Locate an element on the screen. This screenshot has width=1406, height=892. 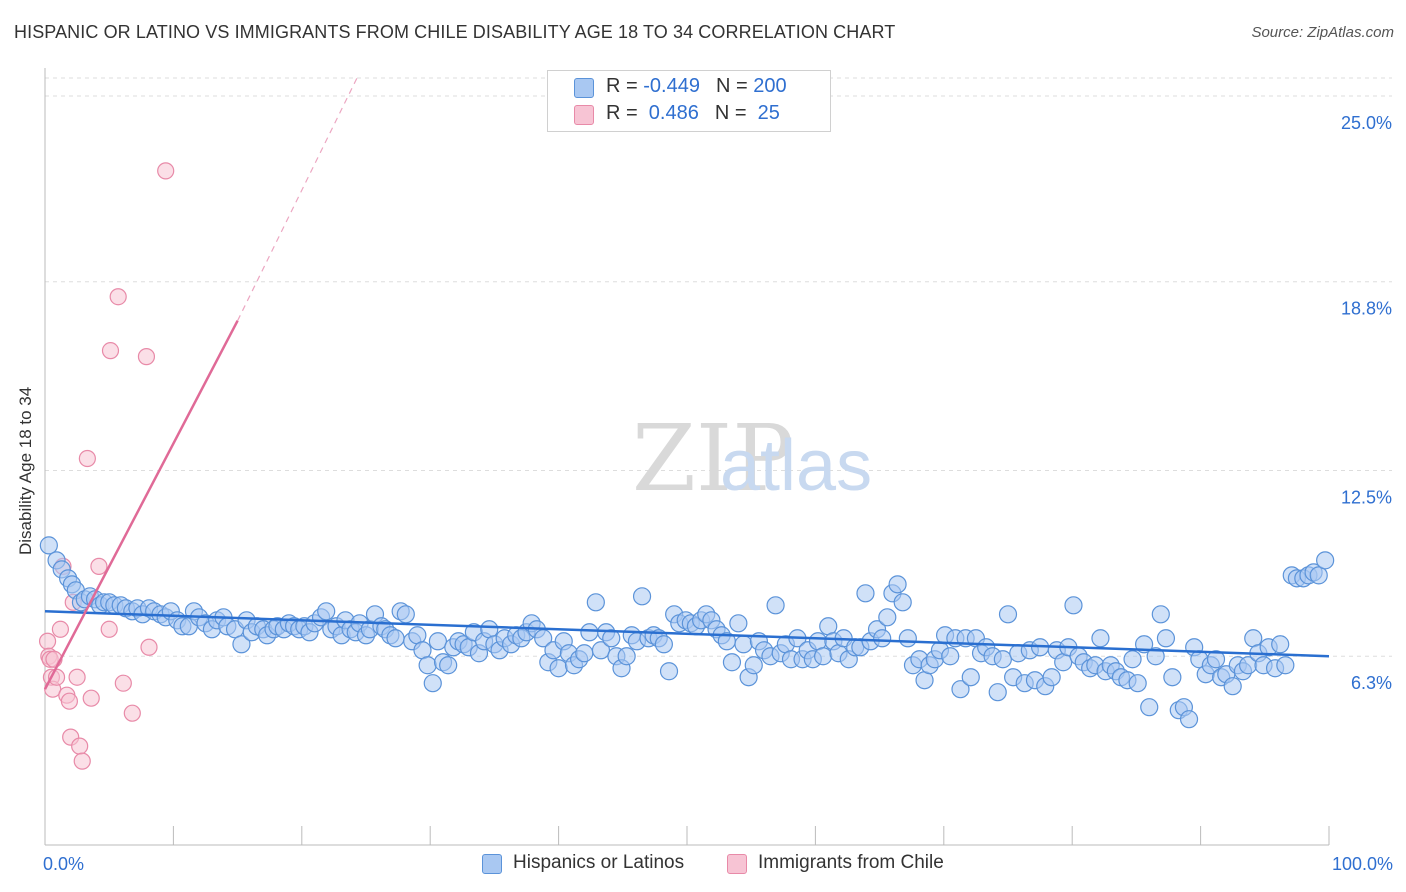
watermark: ZIP atlas is located at coordinates (752, 458).